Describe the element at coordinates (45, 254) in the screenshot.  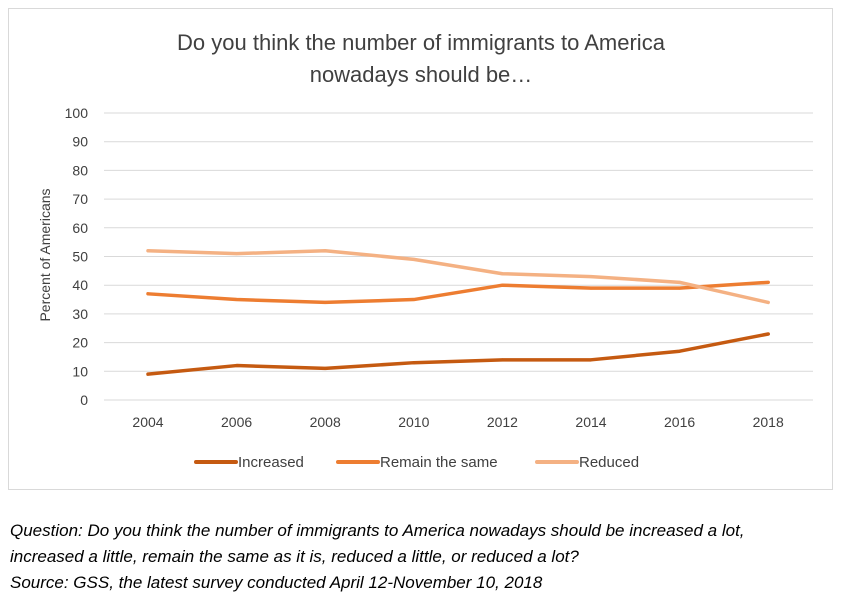
I see `y-axis-label: Percent of Americans` at that location.